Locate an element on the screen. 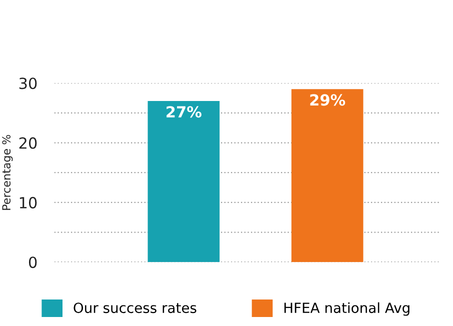  y-axis-title: Percentage % is located at coordinates (7, 172).